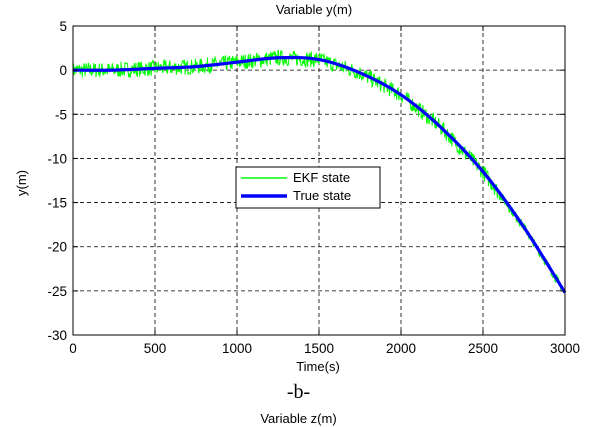  I want to click on y-tick-label: 0, so click(63, 70).